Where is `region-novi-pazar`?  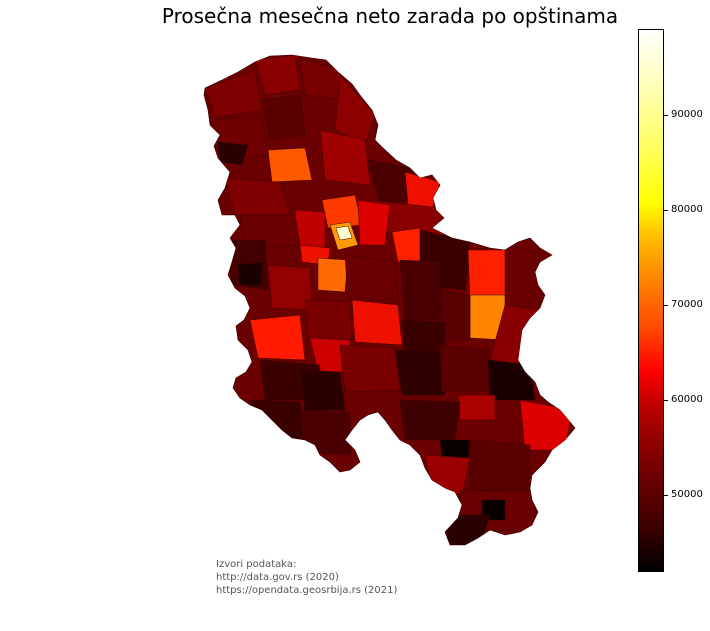
region-novi-pazar is located at coordinates (322, 390).